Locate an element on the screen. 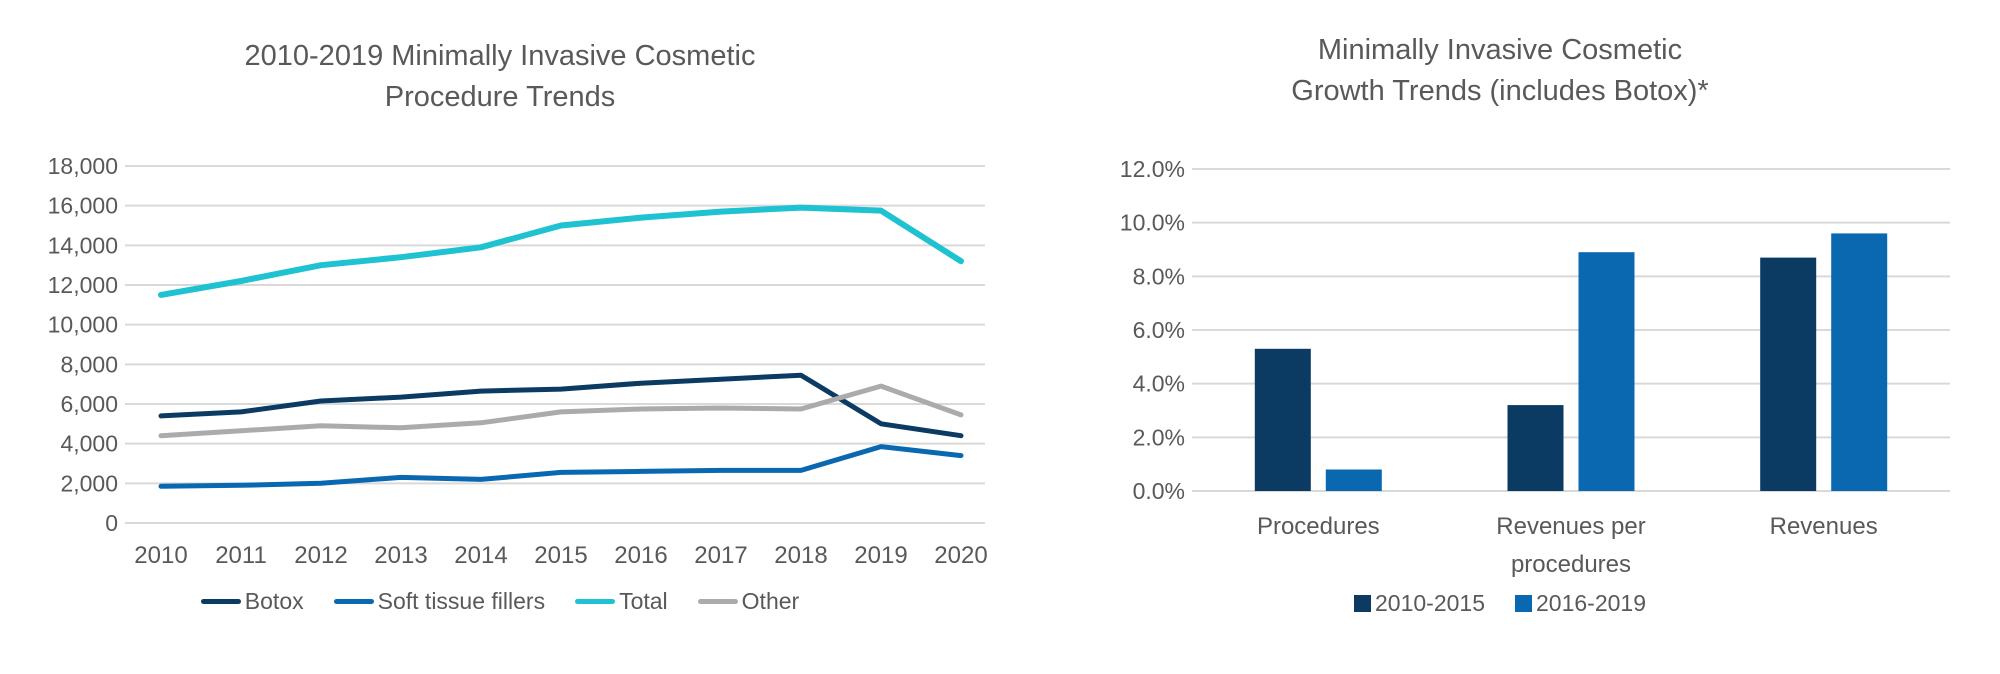  bar-chart-title-line-1: Minimally Invasive Cosmetic is located at coordinates (1500, 50).